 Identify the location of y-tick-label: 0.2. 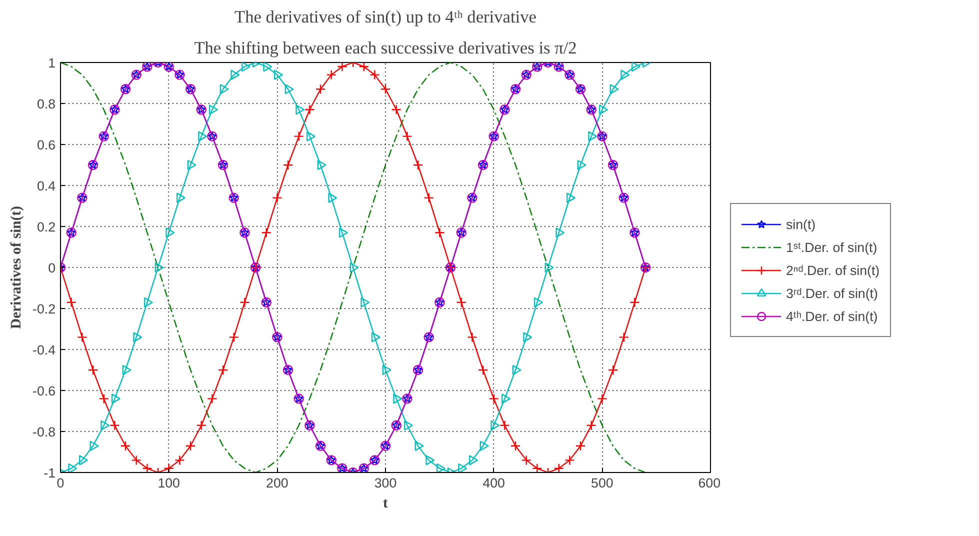
(46, 227).